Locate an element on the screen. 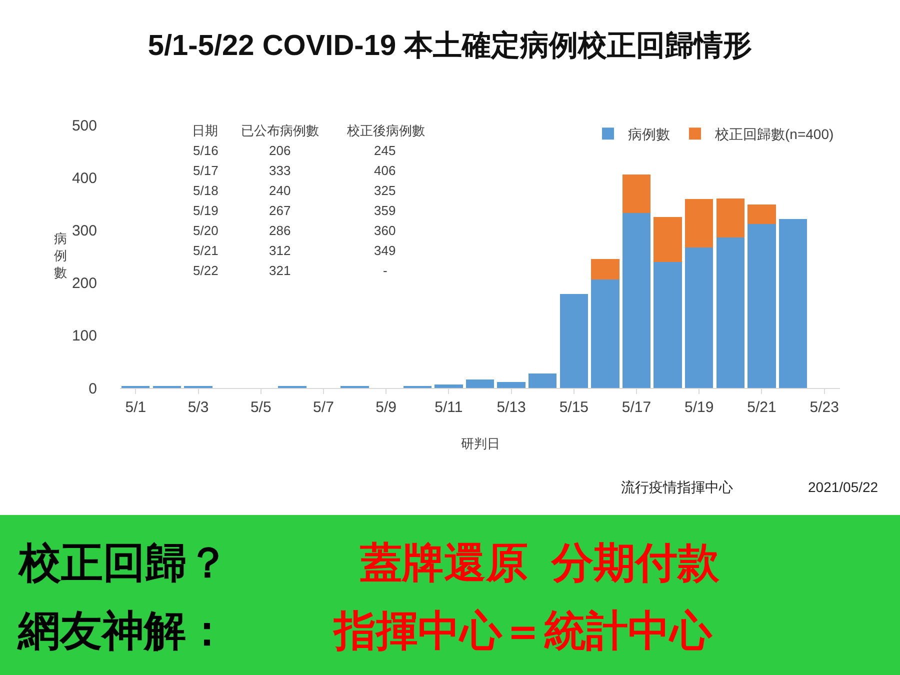 Image resolution: width=900 pixels, height=675 pixels. y-tick-label: 200 is located at coordinates (84, 283).